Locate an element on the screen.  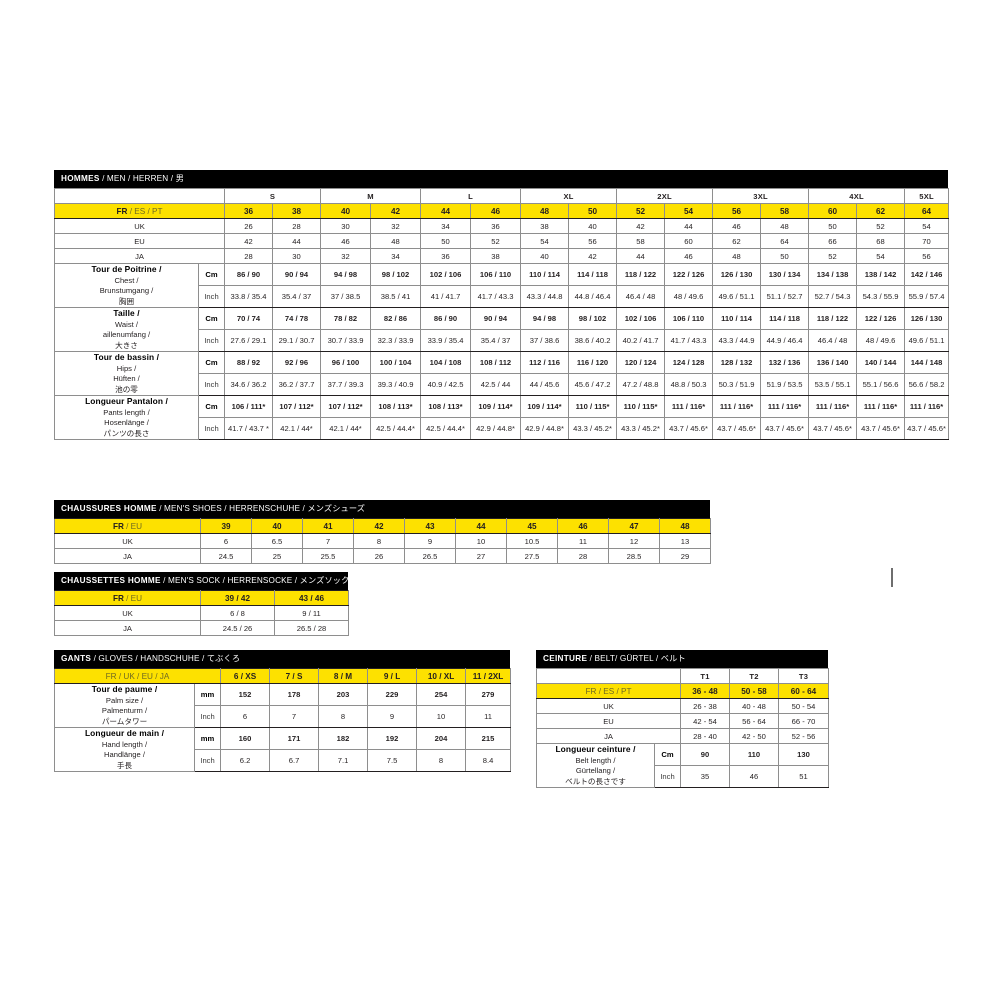
men-sizegroup-m: M is located at coordinates (371, 196).